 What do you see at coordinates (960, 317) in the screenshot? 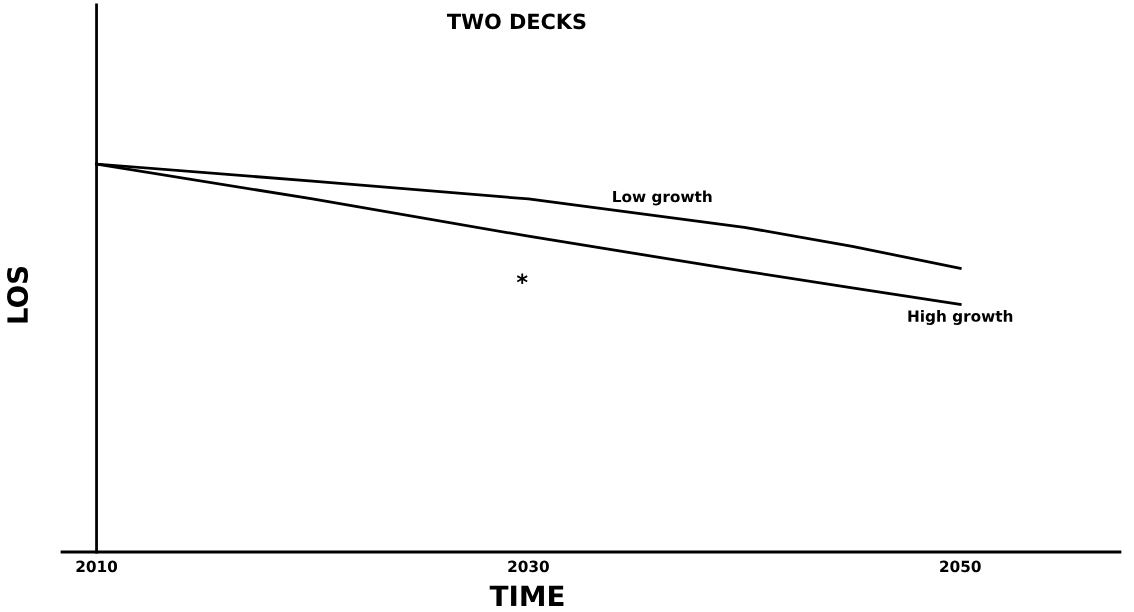
I see `series-label: High growth` at bounding box center [960, 317].